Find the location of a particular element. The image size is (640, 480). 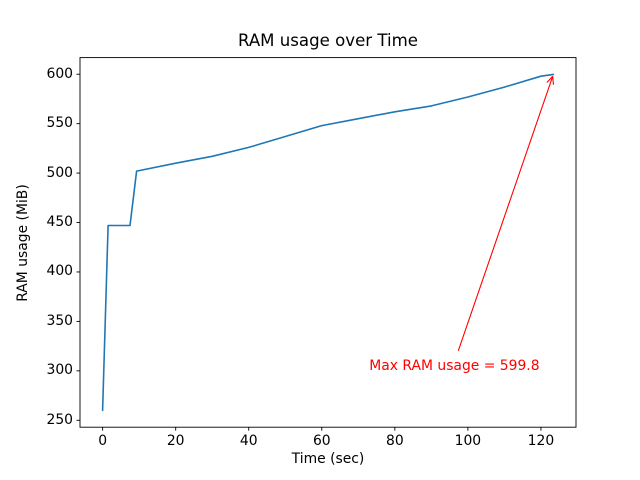

annotation-text: Max RAM usage = 599.8 is located at coordinates (454, 365).